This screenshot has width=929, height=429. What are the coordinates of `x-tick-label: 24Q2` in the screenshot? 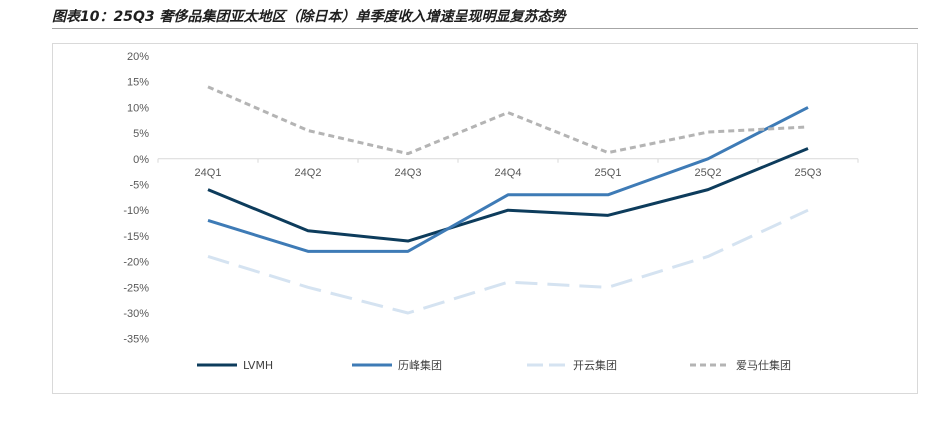 It's located at (308, 173).